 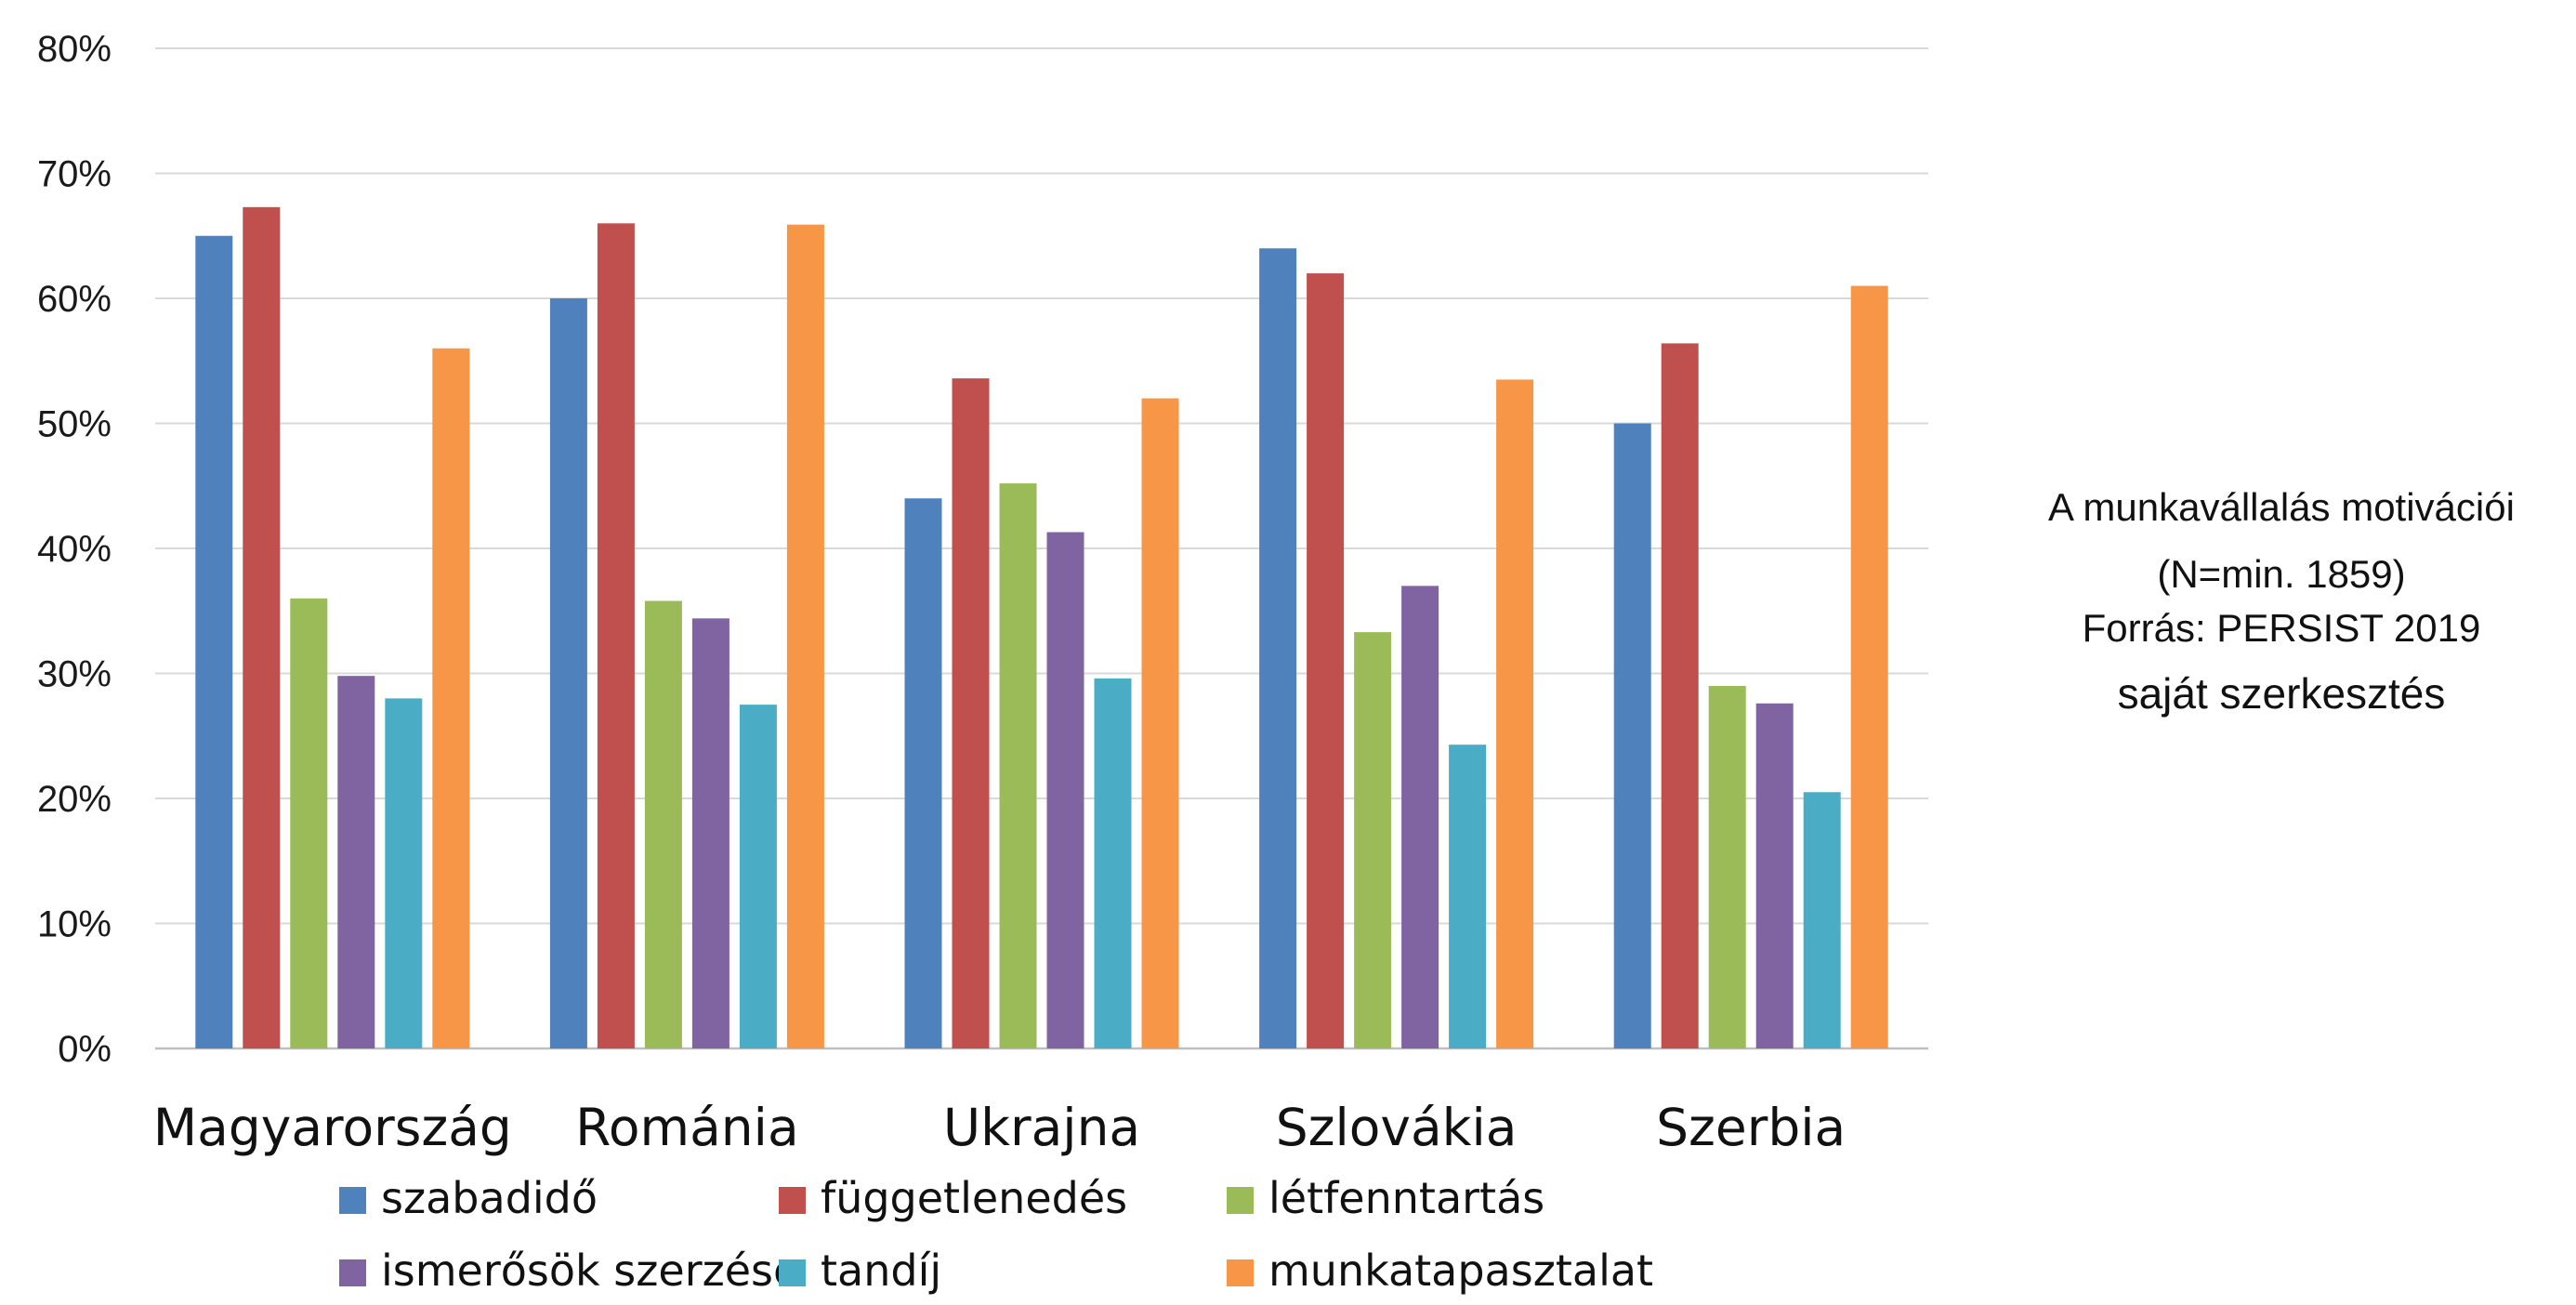 What do you see at coordinates (2281, 507) in the screenshot?
I see `note-line-1: A munkavállalás motivációi` at bounding box center [2281, 507].